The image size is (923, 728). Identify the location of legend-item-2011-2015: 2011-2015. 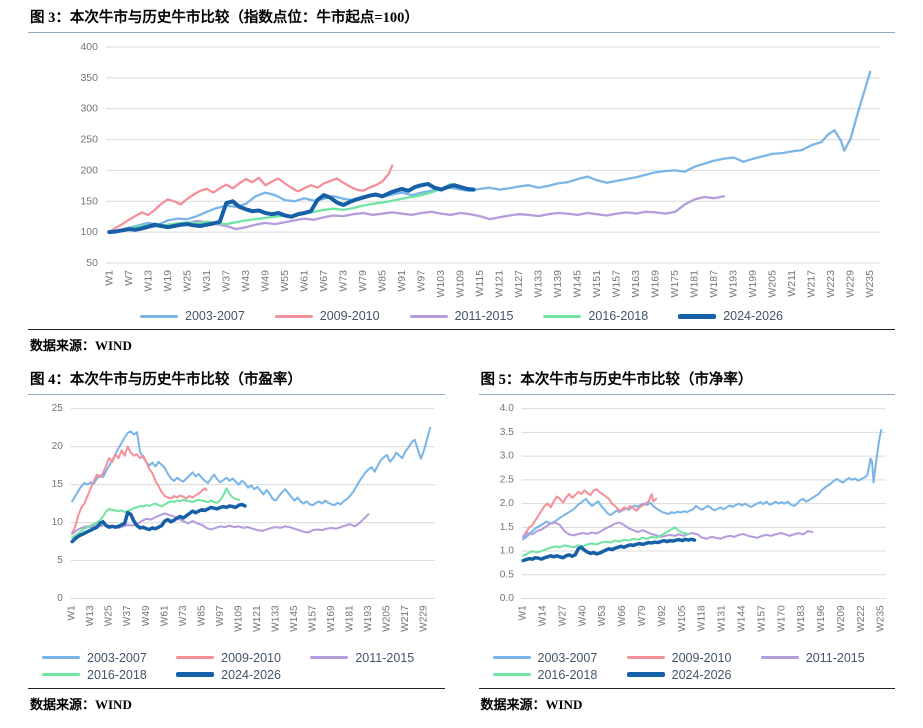
(461, 316).